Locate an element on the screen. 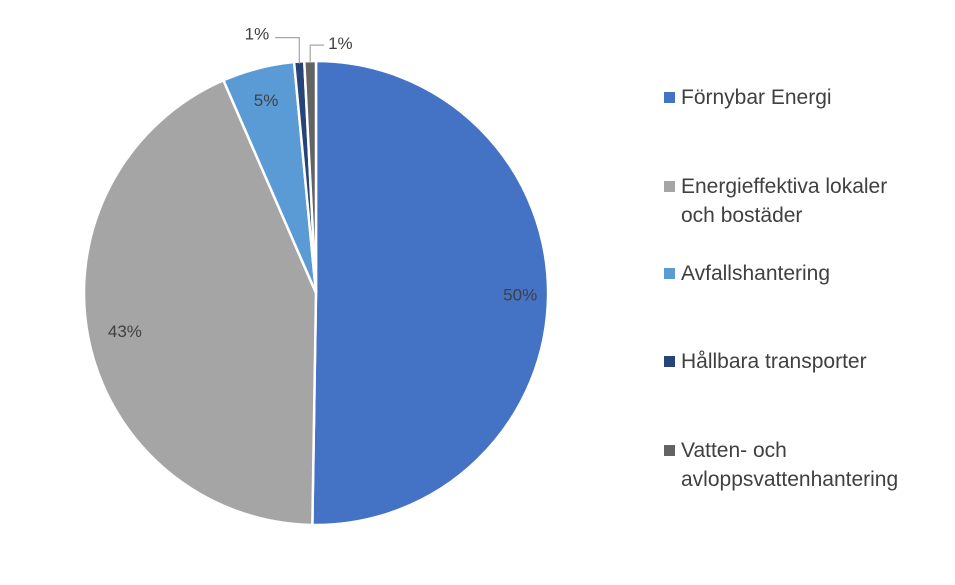 Image resolution: width=955 pixels, height=585 pixels. legend-label: Hållbara transporter is located at coordinates (774, 361).